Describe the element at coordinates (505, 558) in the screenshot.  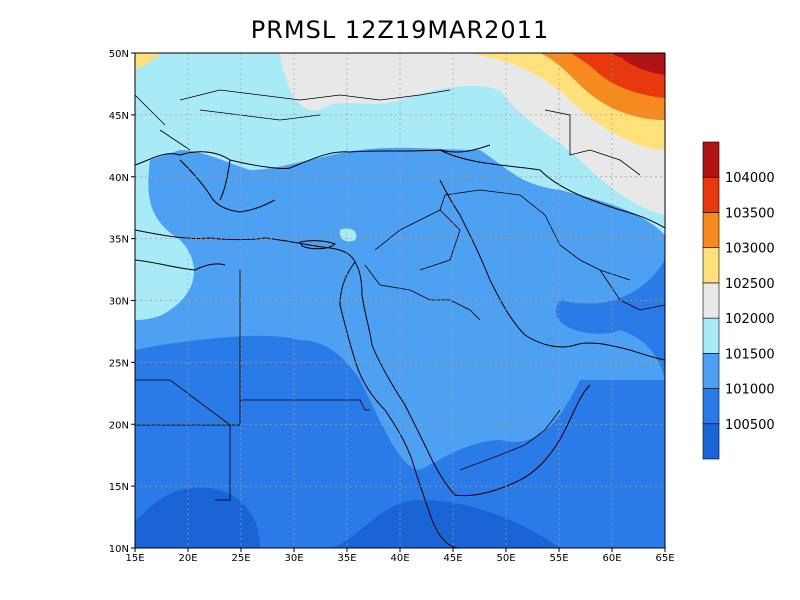
I see `lon-tick-label: 50E` at that location.